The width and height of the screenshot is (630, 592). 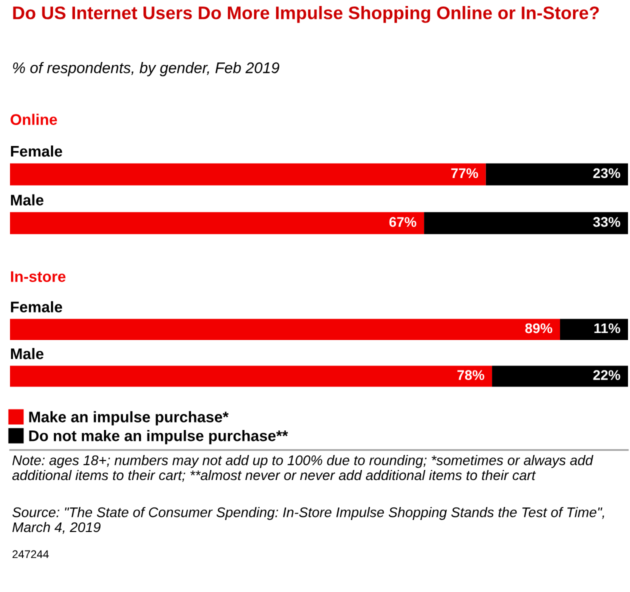 What do you see at coordinates (606, 173) in the screenshot?
I see `data-label: 23%` at bounding box center [606, 173].